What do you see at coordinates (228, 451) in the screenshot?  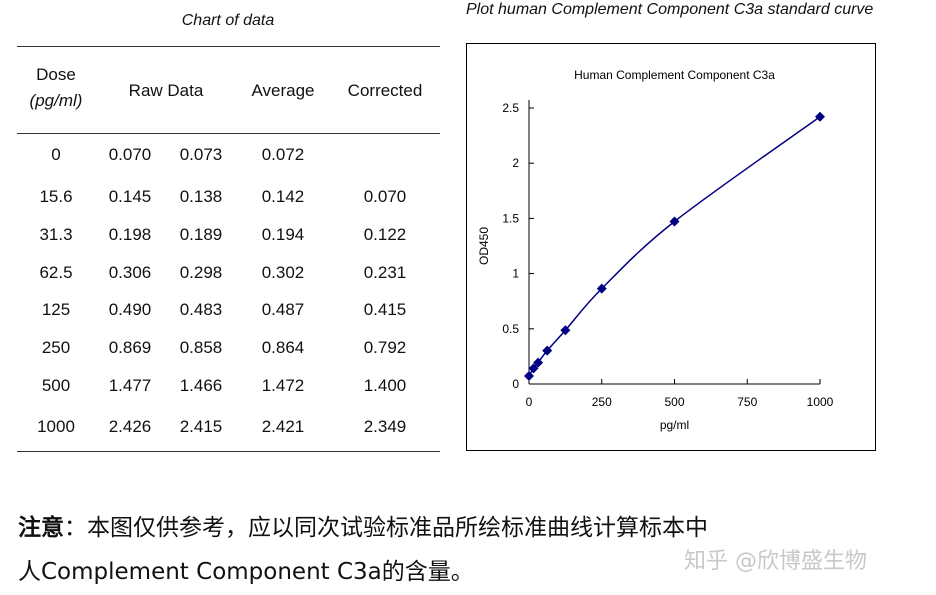 I see `table-bottom-rule` at bounding box center [228, 451].